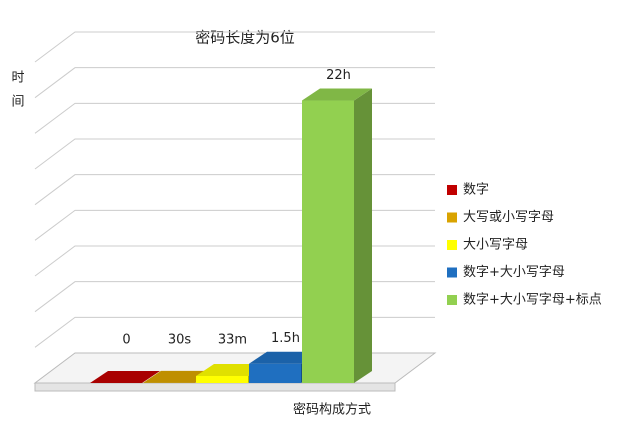 The width and height of the screenshot is (640, 448). Describe the element at coordinates (495, 245) in the screenshot. I see `legend-label: 大小写字母` at that location.